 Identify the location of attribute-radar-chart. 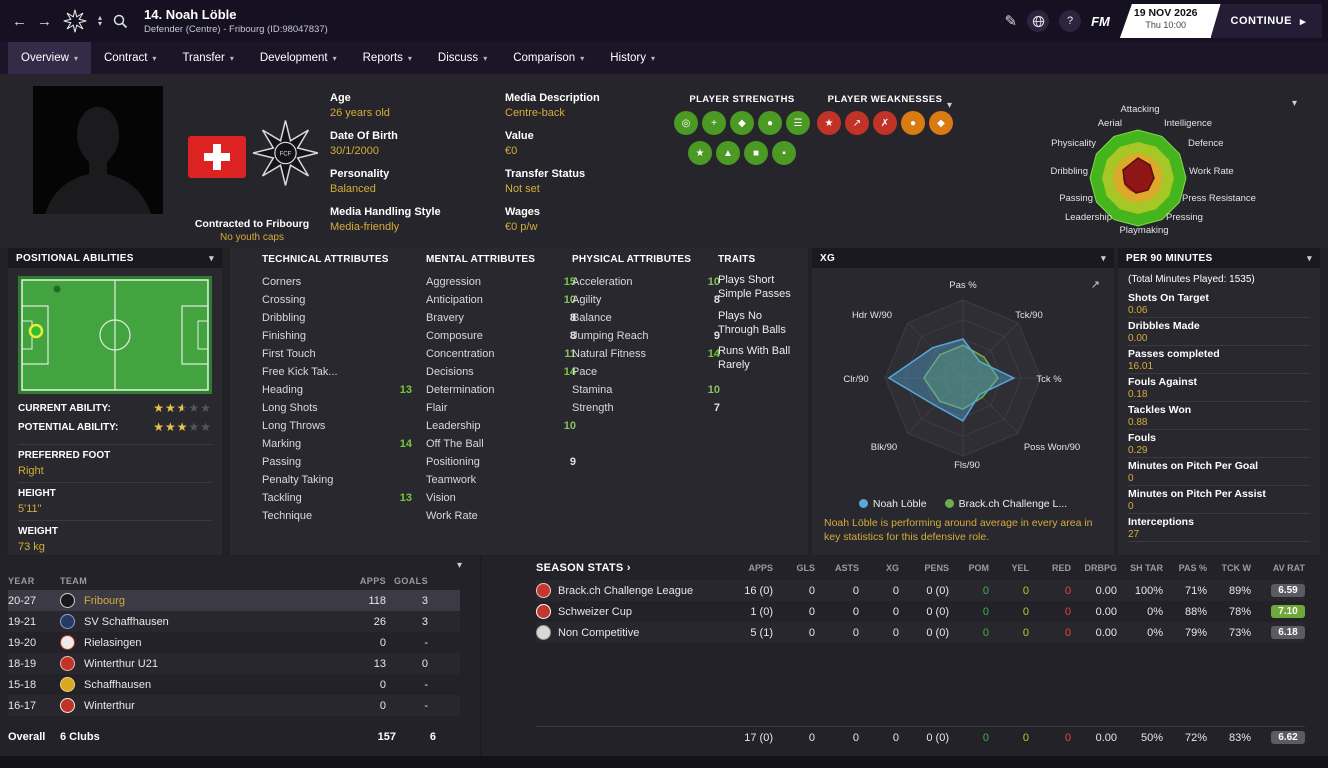
(1138, 178).